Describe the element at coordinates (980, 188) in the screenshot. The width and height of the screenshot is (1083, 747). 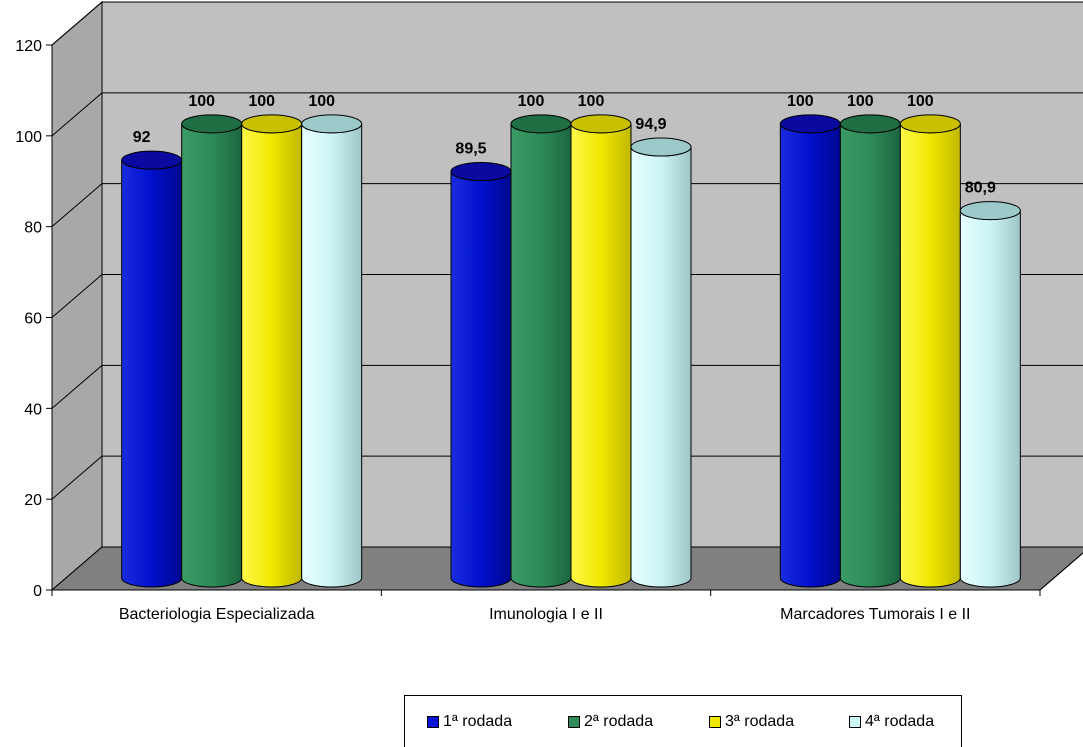
I see `data-label: 80,9` at that location.